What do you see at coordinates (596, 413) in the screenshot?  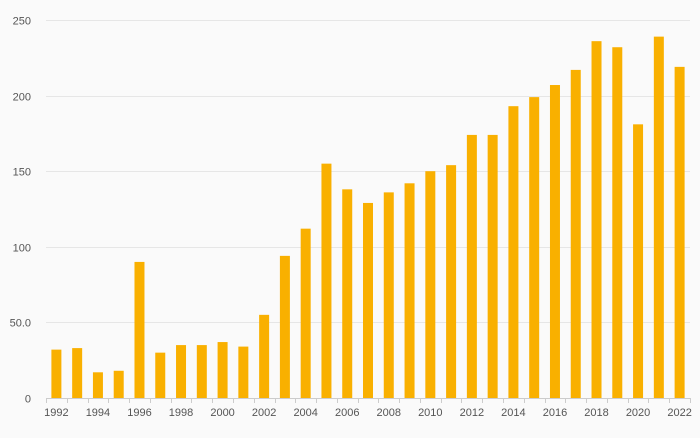 I see `x-tick-label: 2018` at bounding box center [596, 413].